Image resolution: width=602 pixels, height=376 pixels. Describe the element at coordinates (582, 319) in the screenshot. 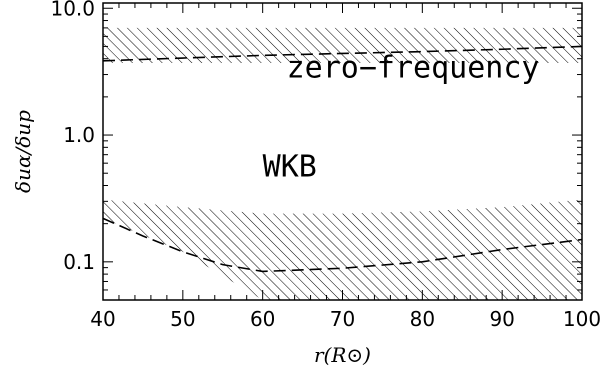

I see `x-tick-label: 100` at that location.